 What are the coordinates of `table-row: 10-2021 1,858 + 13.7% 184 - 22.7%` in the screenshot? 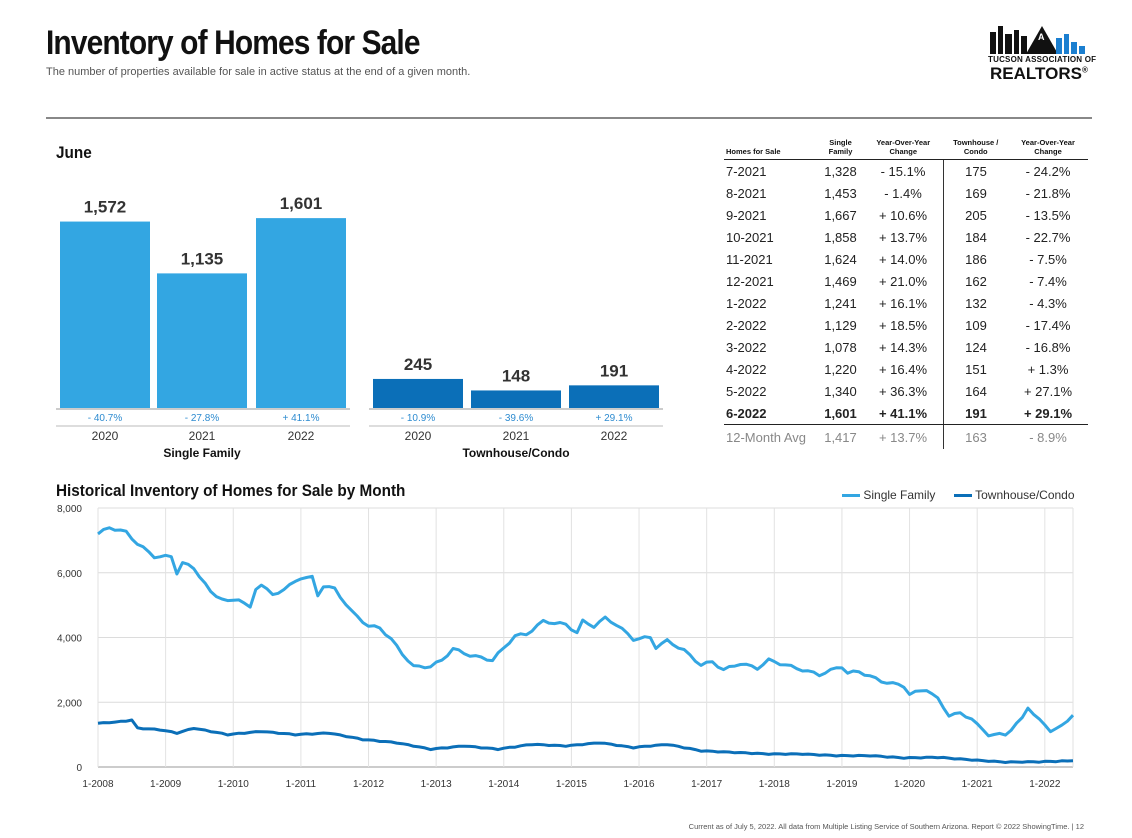 It's located at (906, 237).